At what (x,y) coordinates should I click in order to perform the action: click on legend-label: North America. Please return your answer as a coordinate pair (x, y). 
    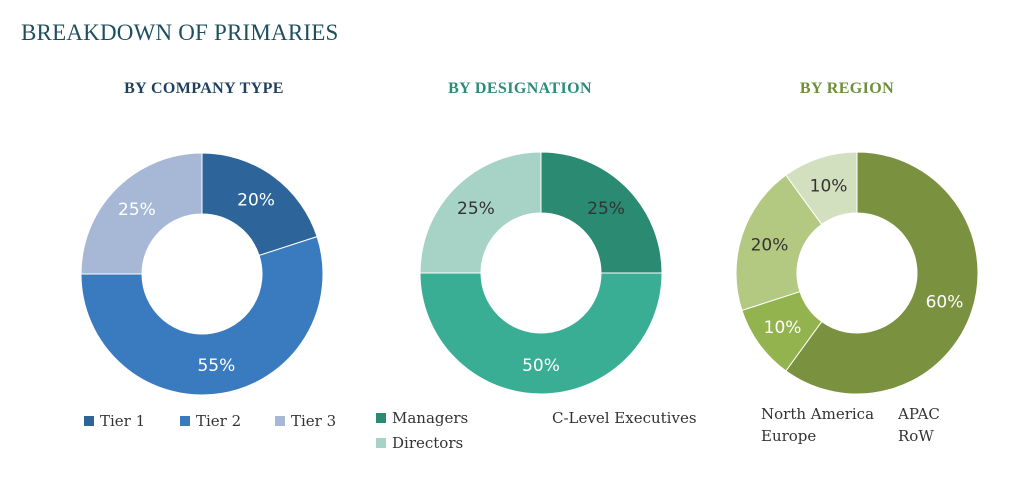
    Looking at the image, I should click on (818, 414).